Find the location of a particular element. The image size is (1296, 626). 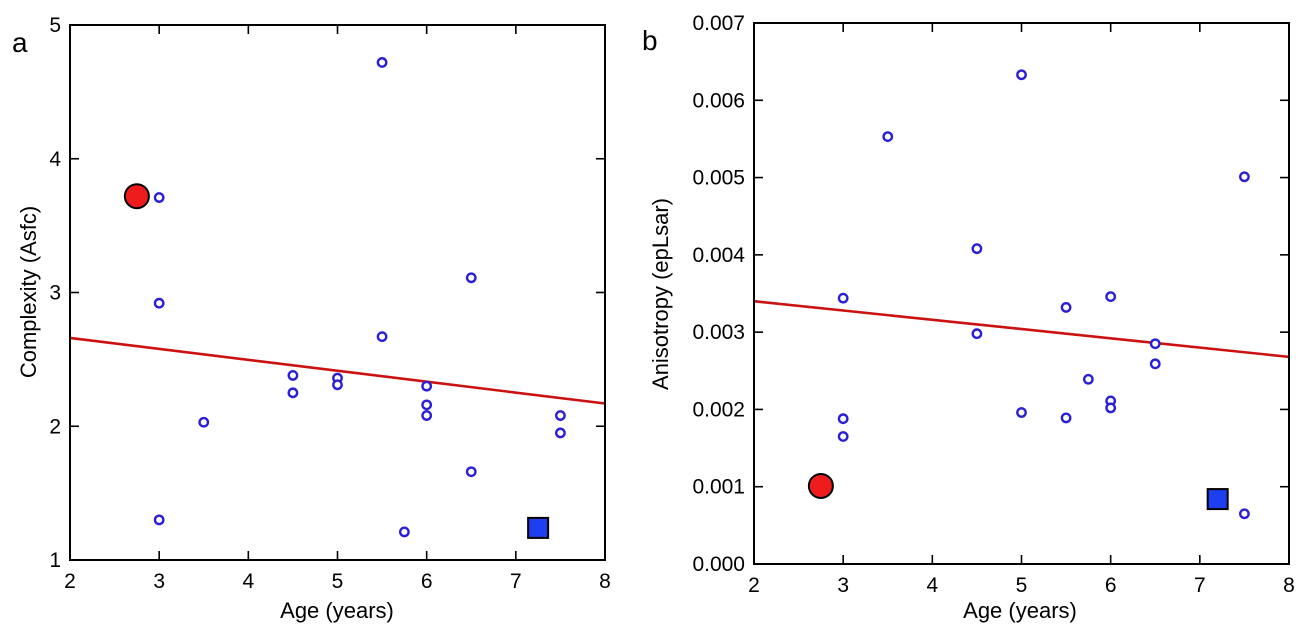

panel-b-y-tick-label: 0.004 is located at coordinates (718, 255).